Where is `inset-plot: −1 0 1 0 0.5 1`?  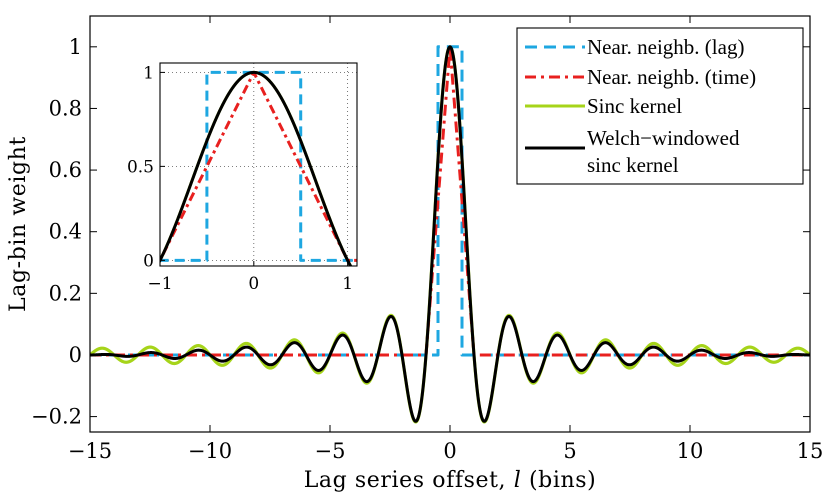 inset-plot: −1 0 1 0 0.5 1 is located at coordinates (242, 178).